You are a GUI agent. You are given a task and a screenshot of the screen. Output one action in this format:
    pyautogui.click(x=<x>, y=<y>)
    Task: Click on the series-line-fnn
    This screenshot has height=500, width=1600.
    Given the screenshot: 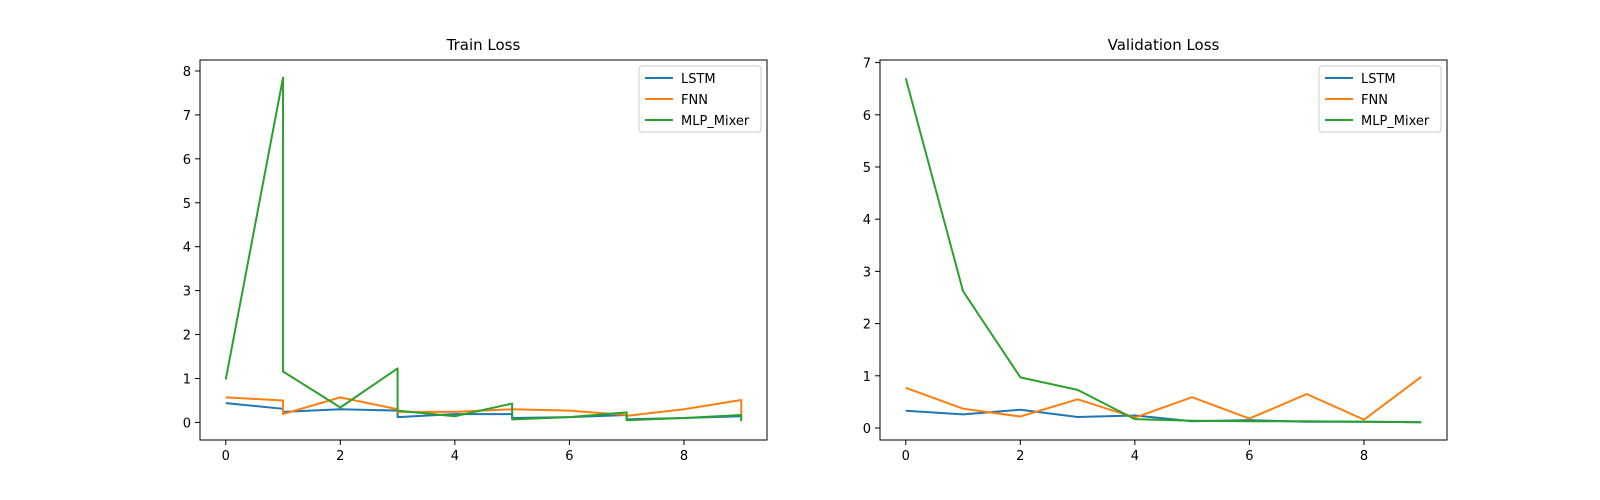 What is the action you would take?
    pyautogui.click(x=1163, y=398)
    